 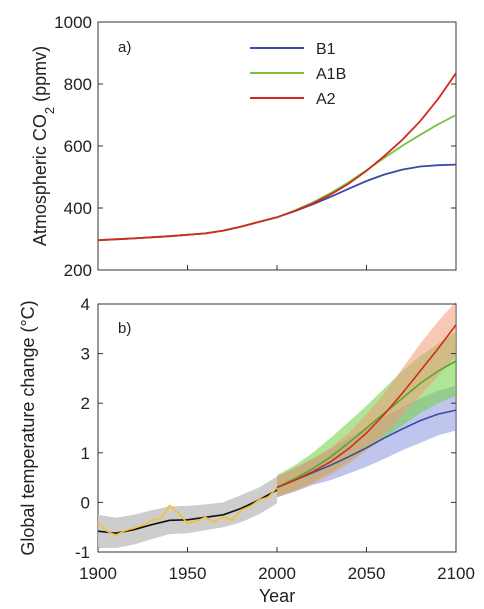 What do you see at coordinates (78, 208) in the screenshot?
I see `y-tick-label: 400` at bounding box center [78, 208].